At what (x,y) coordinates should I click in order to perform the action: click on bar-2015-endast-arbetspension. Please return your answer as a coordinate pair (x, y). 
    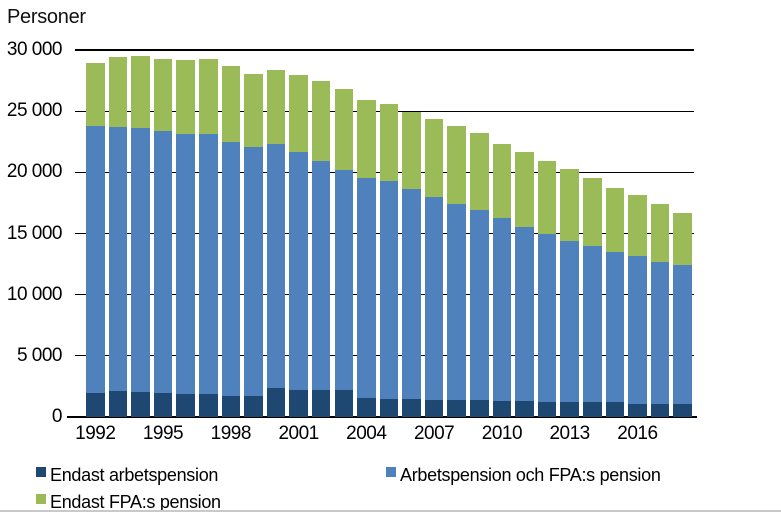
    Looking at the image, I should click on (615, 409).